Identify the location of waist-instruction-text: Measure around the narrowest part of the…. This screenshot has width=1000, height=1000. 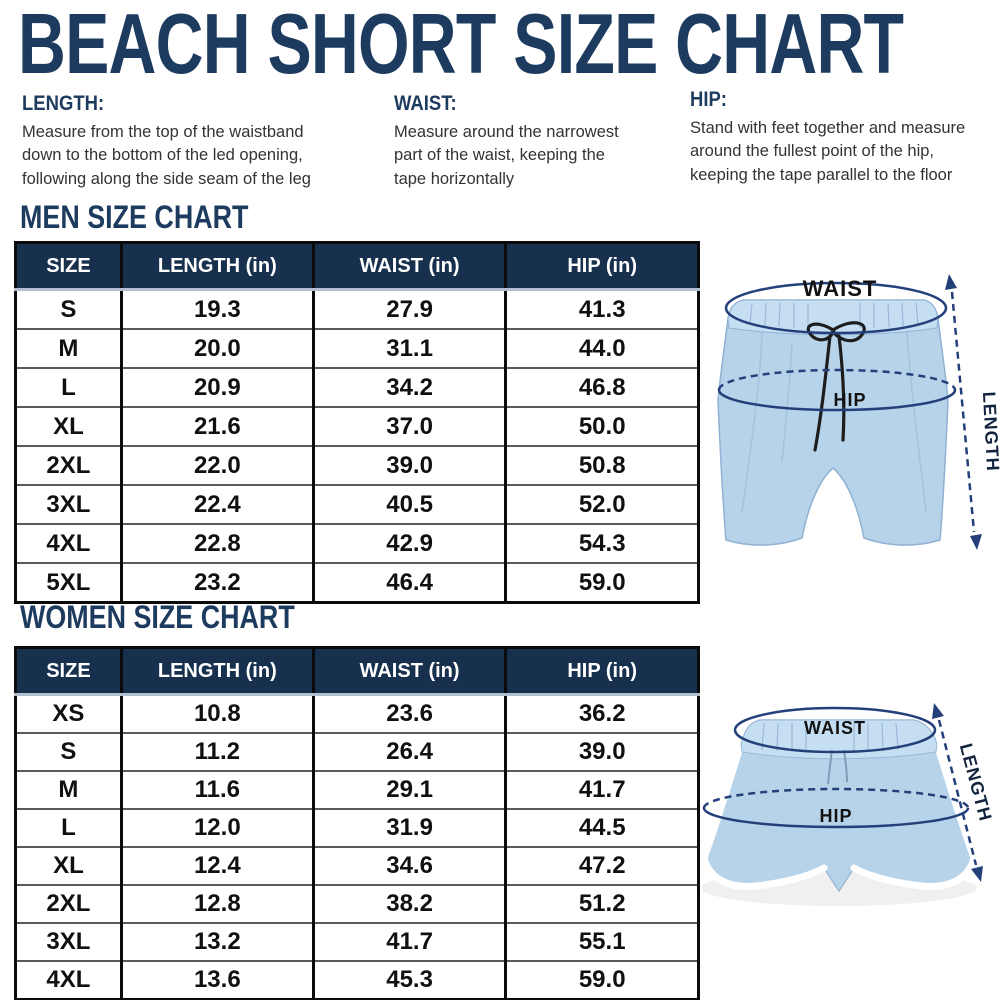
(506, 155).